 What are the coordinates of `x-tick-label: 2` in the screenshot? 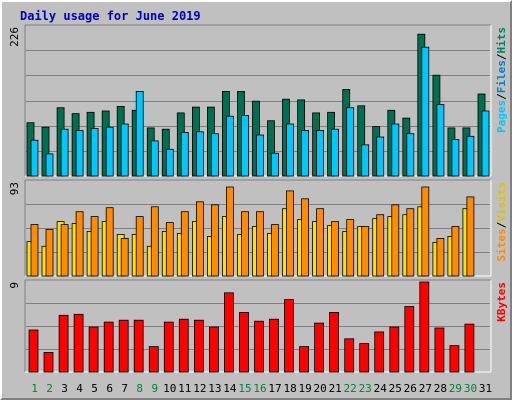 It's located at (49, 388).